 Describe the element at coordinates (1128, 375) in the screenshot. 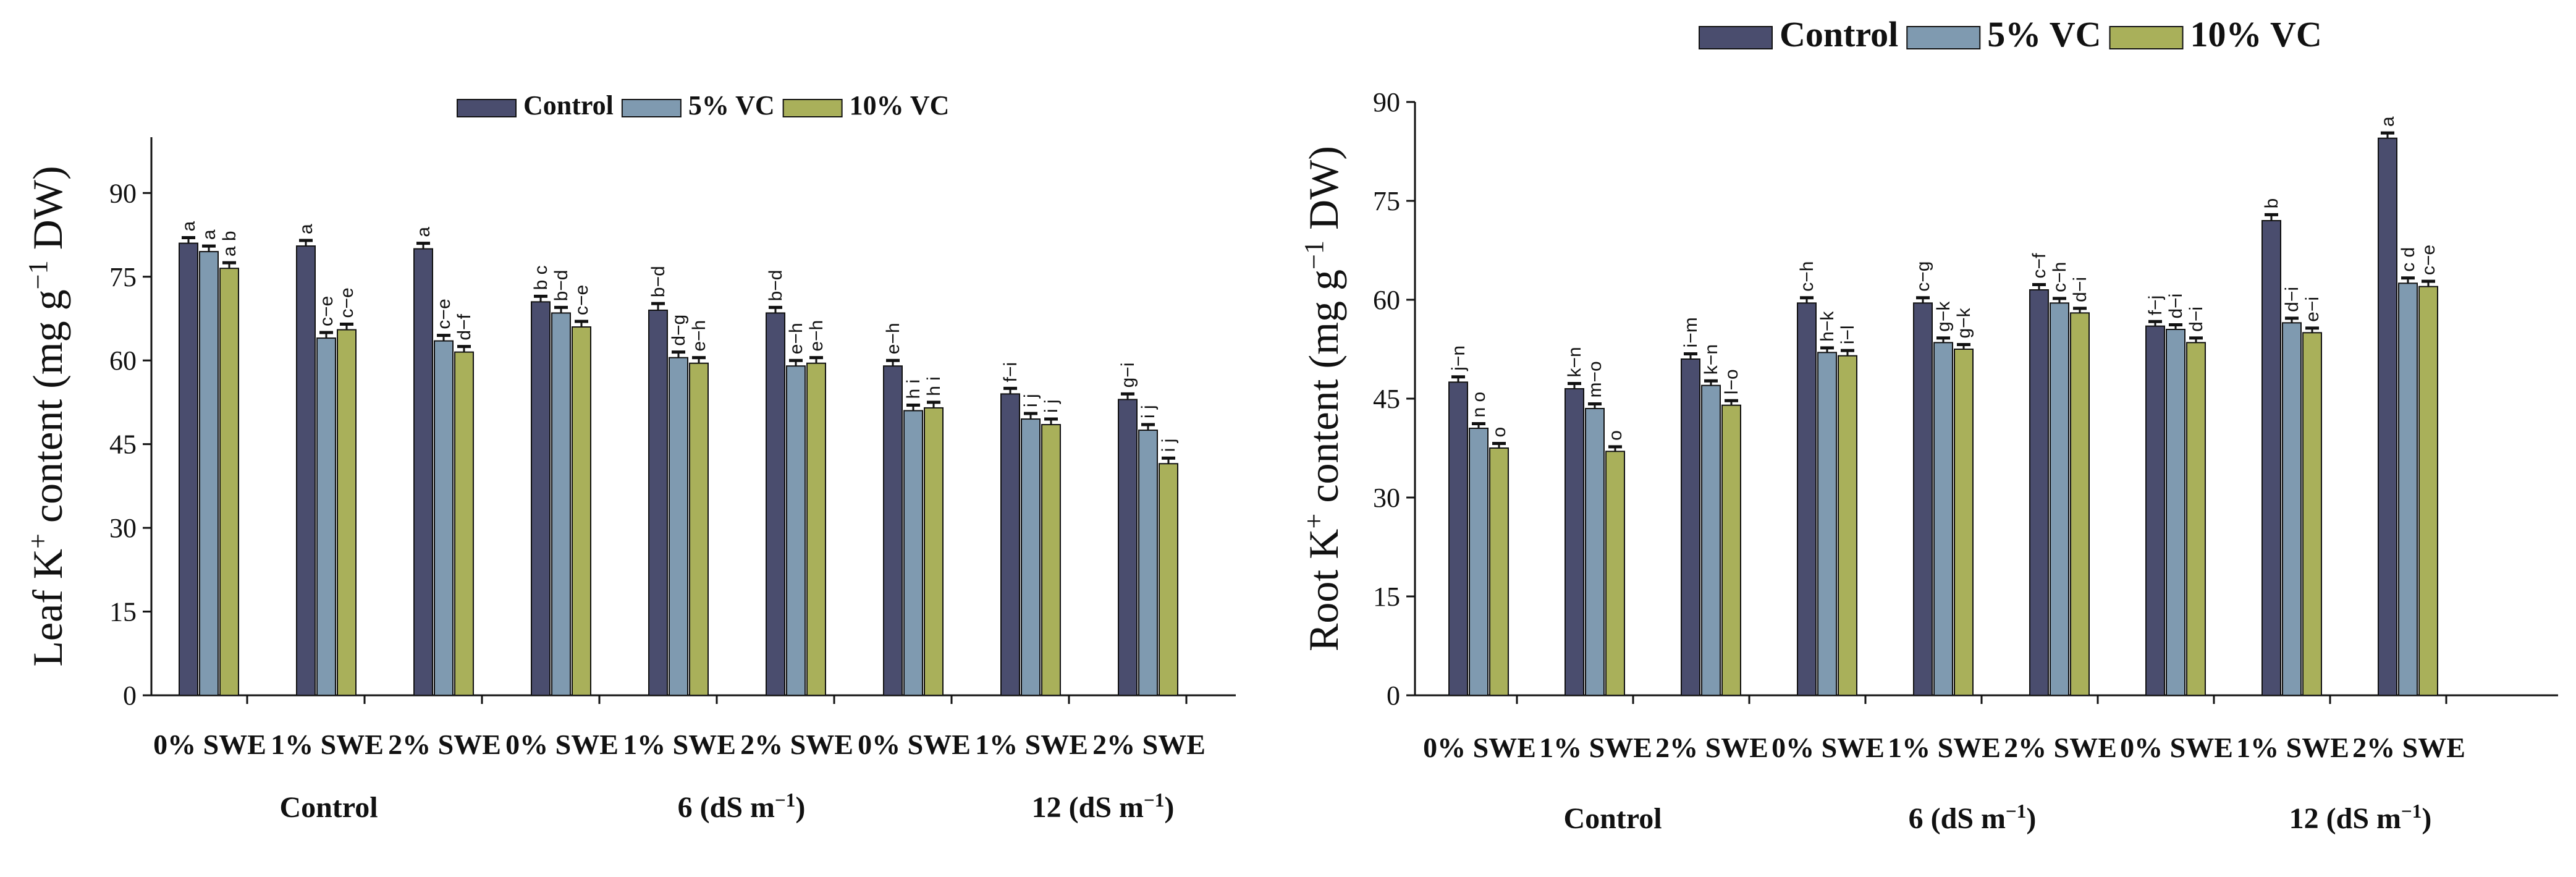

I see `significance-letter: g−i` at that location.